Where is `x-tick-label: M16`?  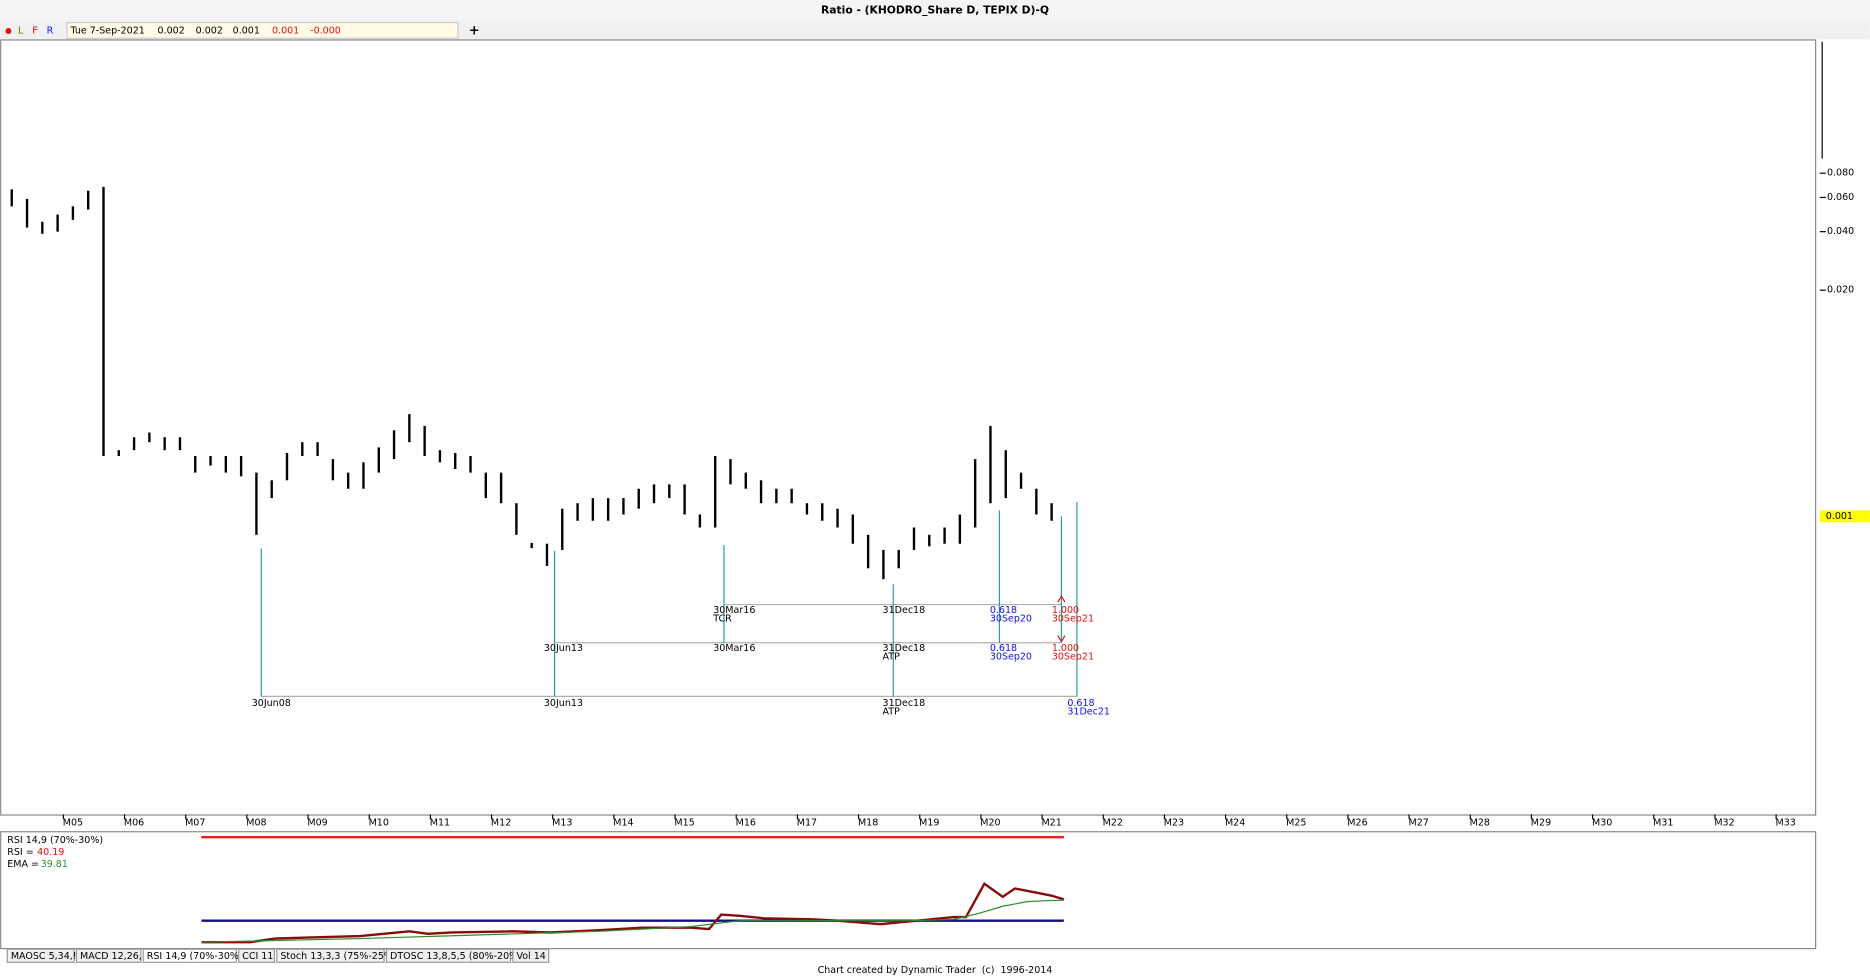 x-tick-label: M16 is located at coordinates (746, 822).